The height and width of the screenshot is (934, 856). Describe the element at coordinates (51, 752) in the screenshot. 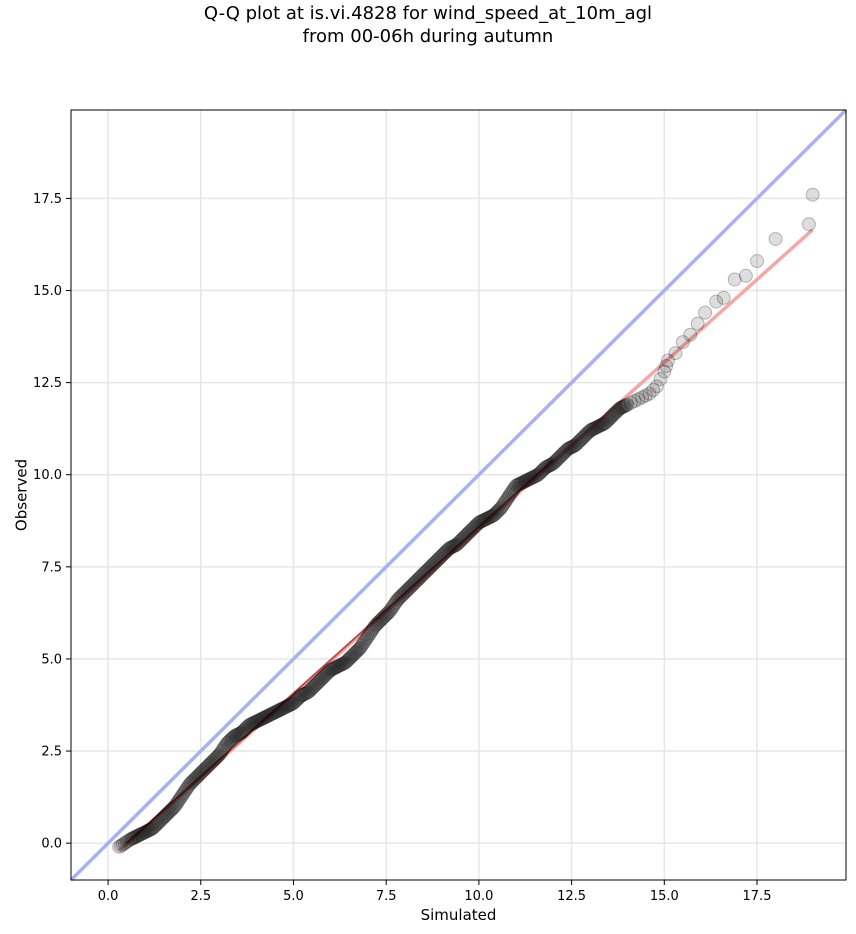

I see `y-tick-label: 2.5` at that location.